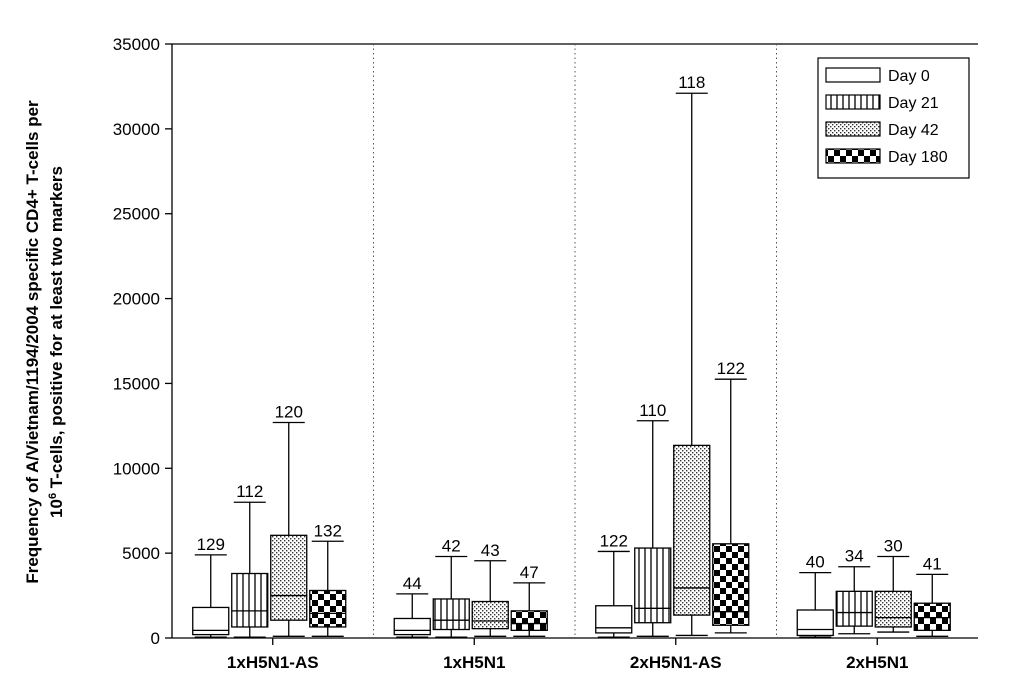 This screenshot has height=684, width=1009. What do you see at coordinates (155, 638) in the screenshot?
I see `y-tick-label: 0` at bounding box center [155, 638].